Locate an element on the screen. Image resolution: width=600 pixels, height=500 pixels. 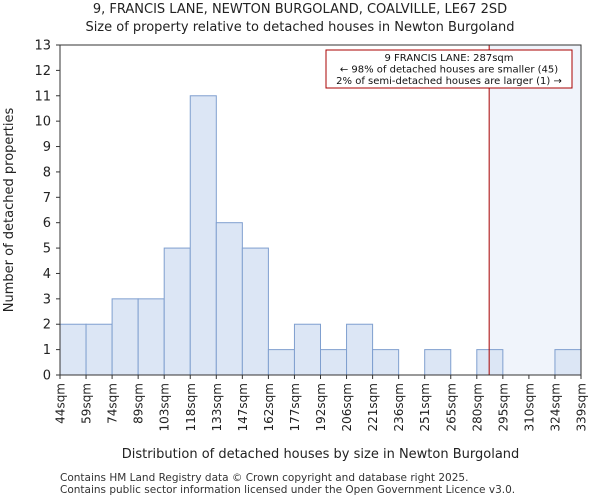
x-tick-label-59sqm: 59sqm is located at coordinates (87, 403).